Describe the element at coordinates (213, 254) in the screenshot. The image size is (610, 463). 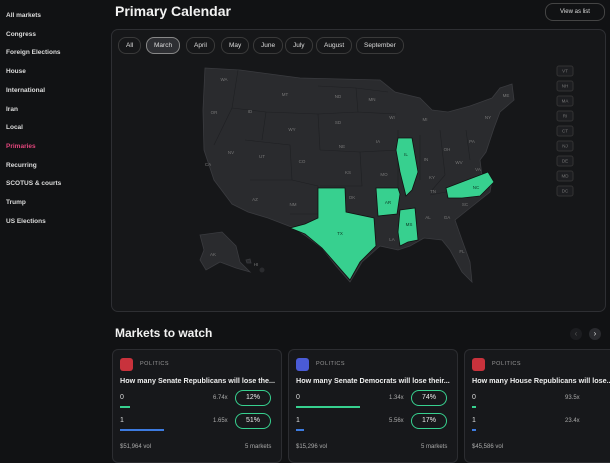
I see `state-label: AK` at that location.